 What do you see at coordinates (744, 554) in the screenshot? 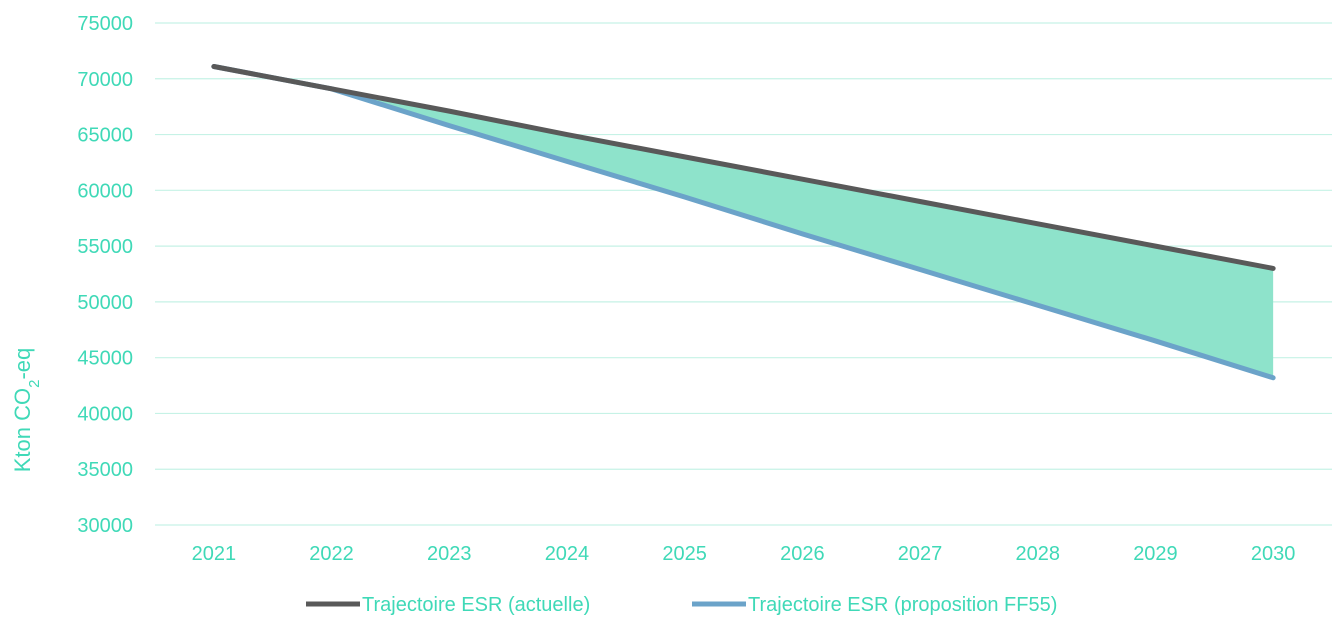
I see `x-axis-ticks: 2021 2022 2023 2024 2025 2026 2027 2028 2029 2030` at bounding box center [744, 554].